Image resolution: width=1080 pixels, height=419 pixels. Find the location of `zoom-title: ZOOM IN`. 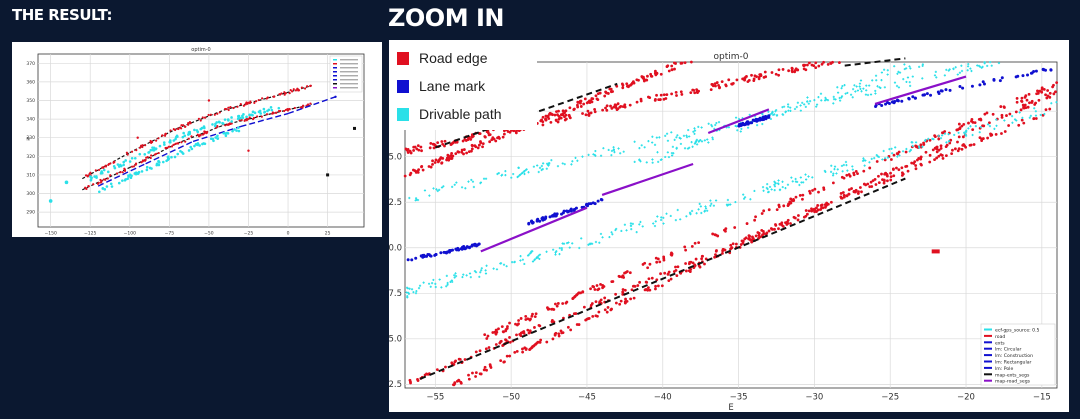

zoom-title: ZOOM IN is located at coordinates (446, 18).